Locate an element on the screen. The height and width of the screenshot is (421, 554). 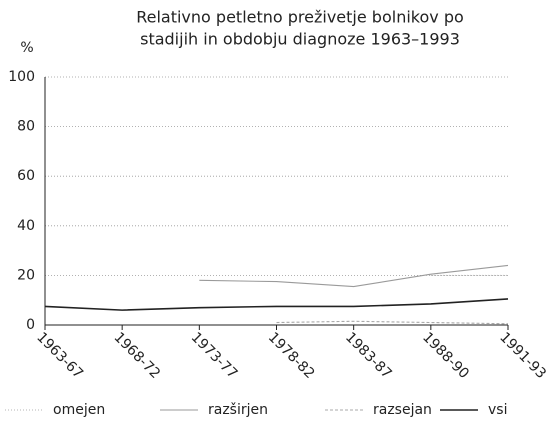
x-tick-label: 1968-72 is located at coordinates (137, 355).